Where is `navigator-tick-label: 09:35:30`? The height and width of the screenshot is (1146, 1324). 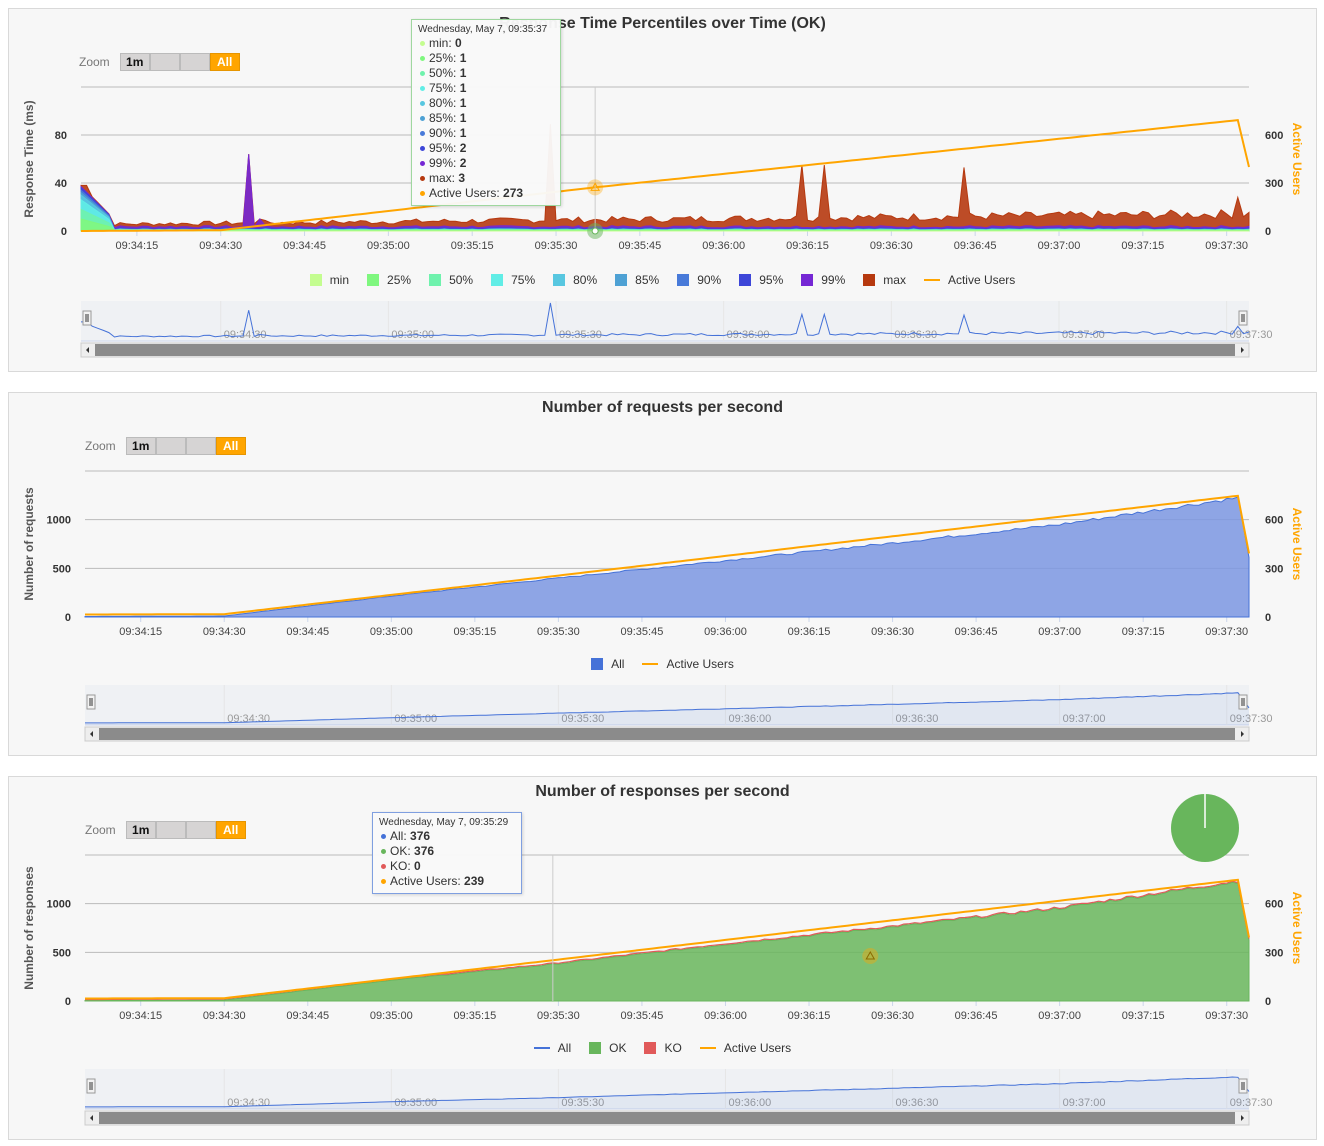 navigator-tick-label: 09:35:30 is located at coordinates (582, 719).